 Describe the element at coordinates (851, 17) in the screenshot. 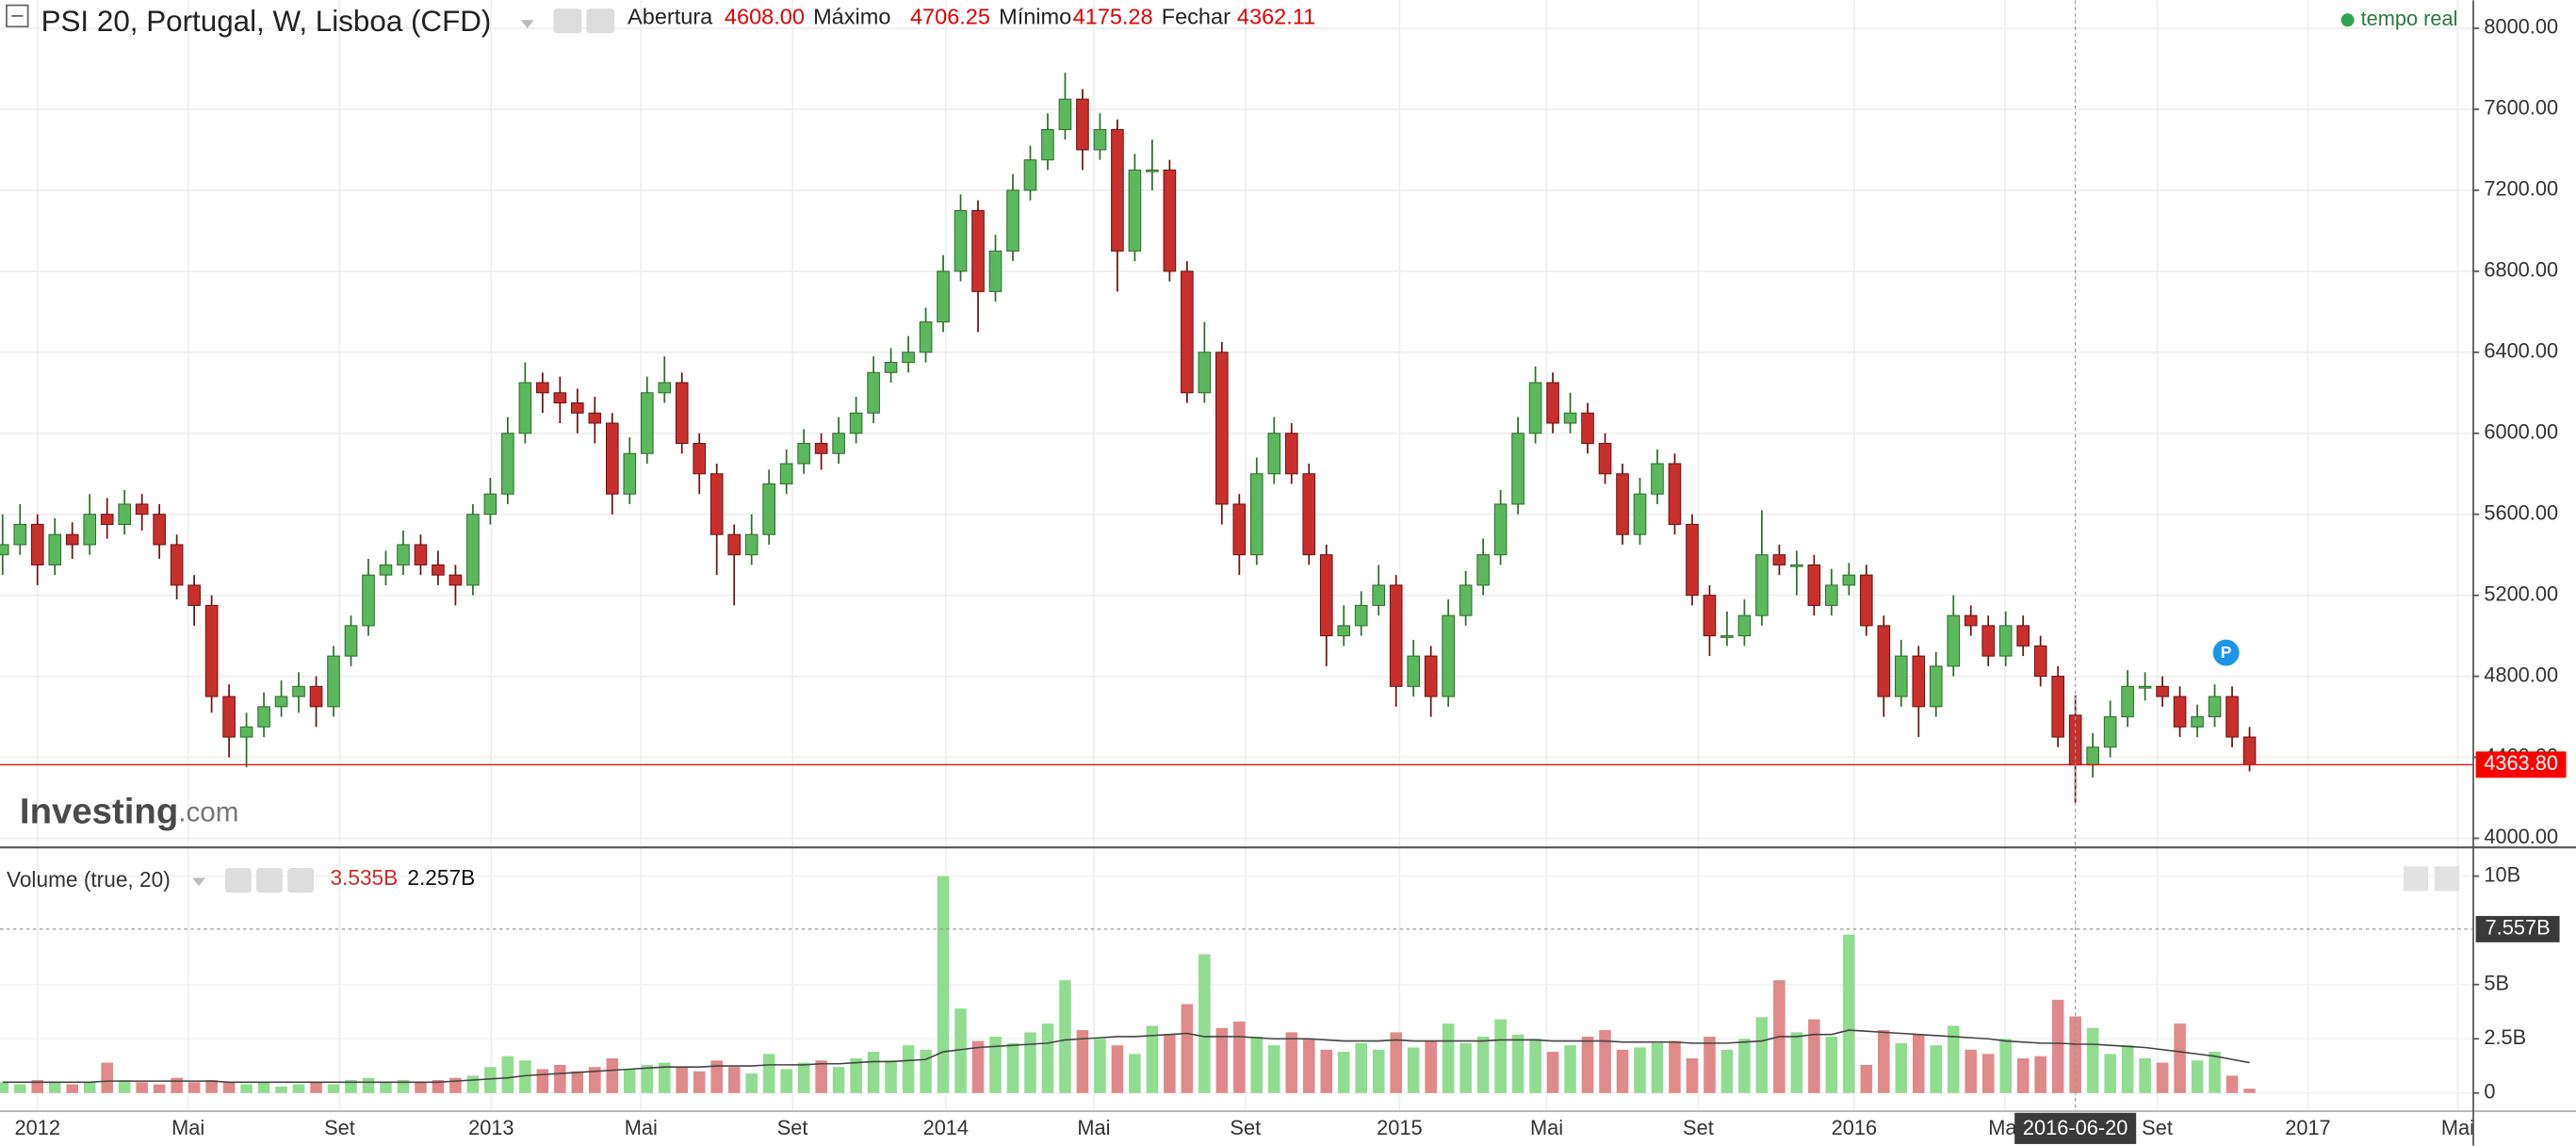

I see `header-field-name: Máximo` at that location.